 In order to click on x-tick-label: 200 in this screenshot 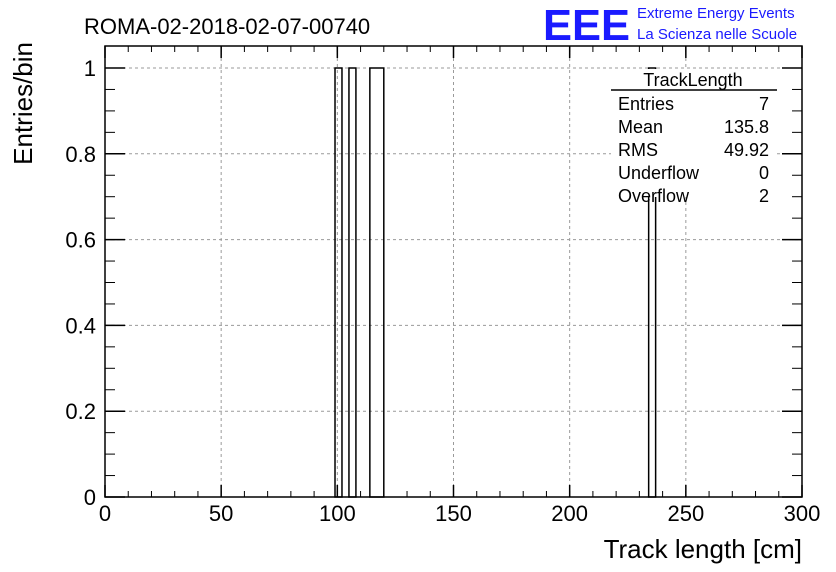, I will do `click(569, 513)`.